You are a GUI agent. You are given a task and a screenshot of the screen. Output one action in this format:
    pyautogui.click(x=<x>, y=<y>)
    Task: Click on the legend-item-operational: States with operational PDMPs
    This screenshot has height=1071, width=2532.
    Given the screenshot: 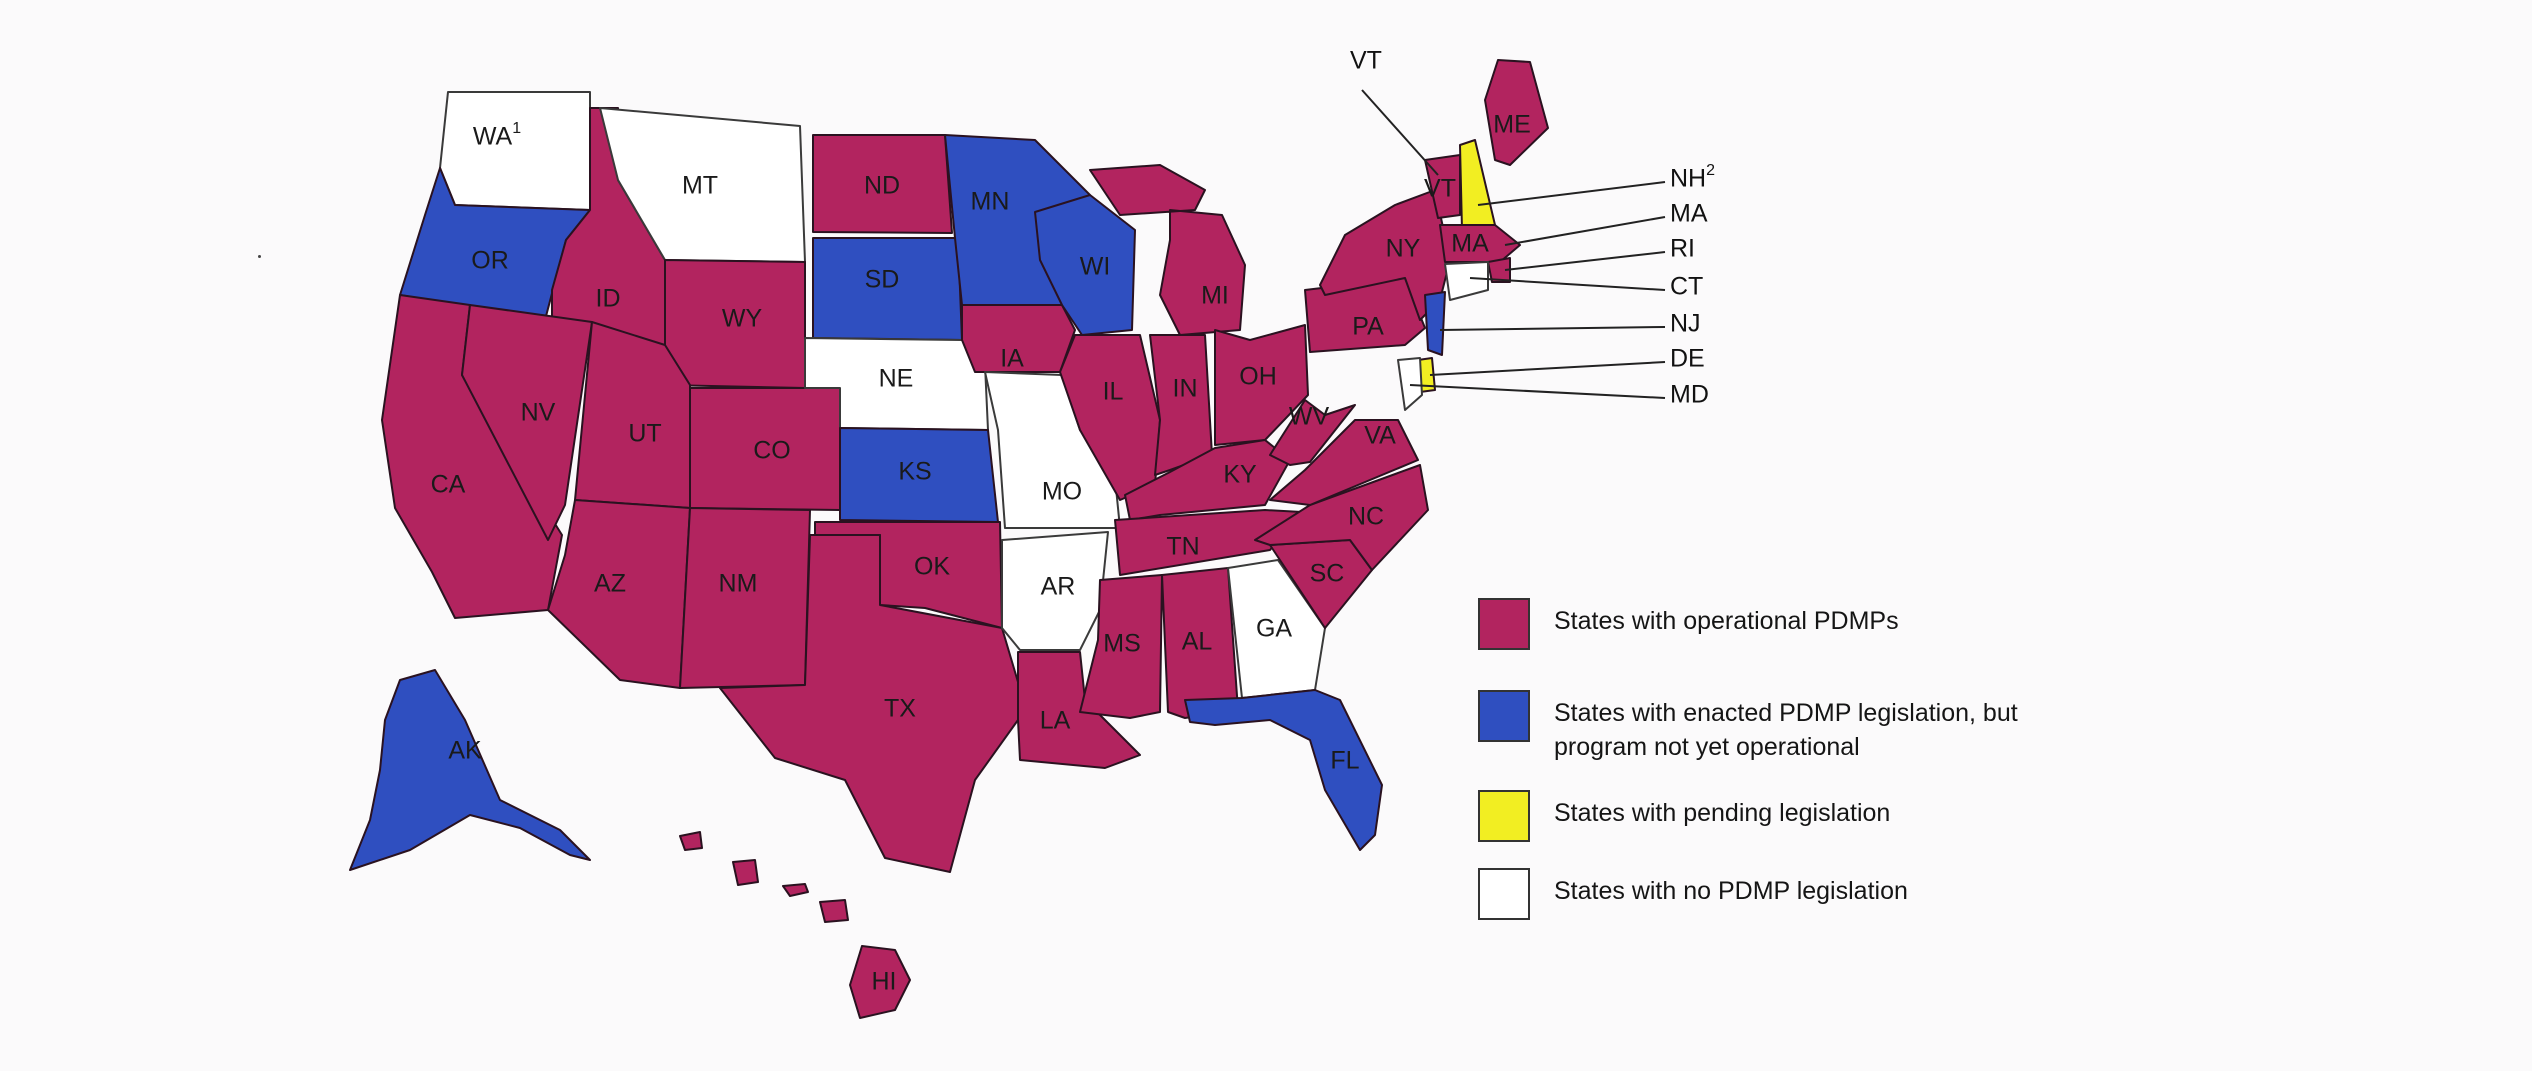 What is the action you would take?
    pyautogui.click(x=1688, y=624)
    